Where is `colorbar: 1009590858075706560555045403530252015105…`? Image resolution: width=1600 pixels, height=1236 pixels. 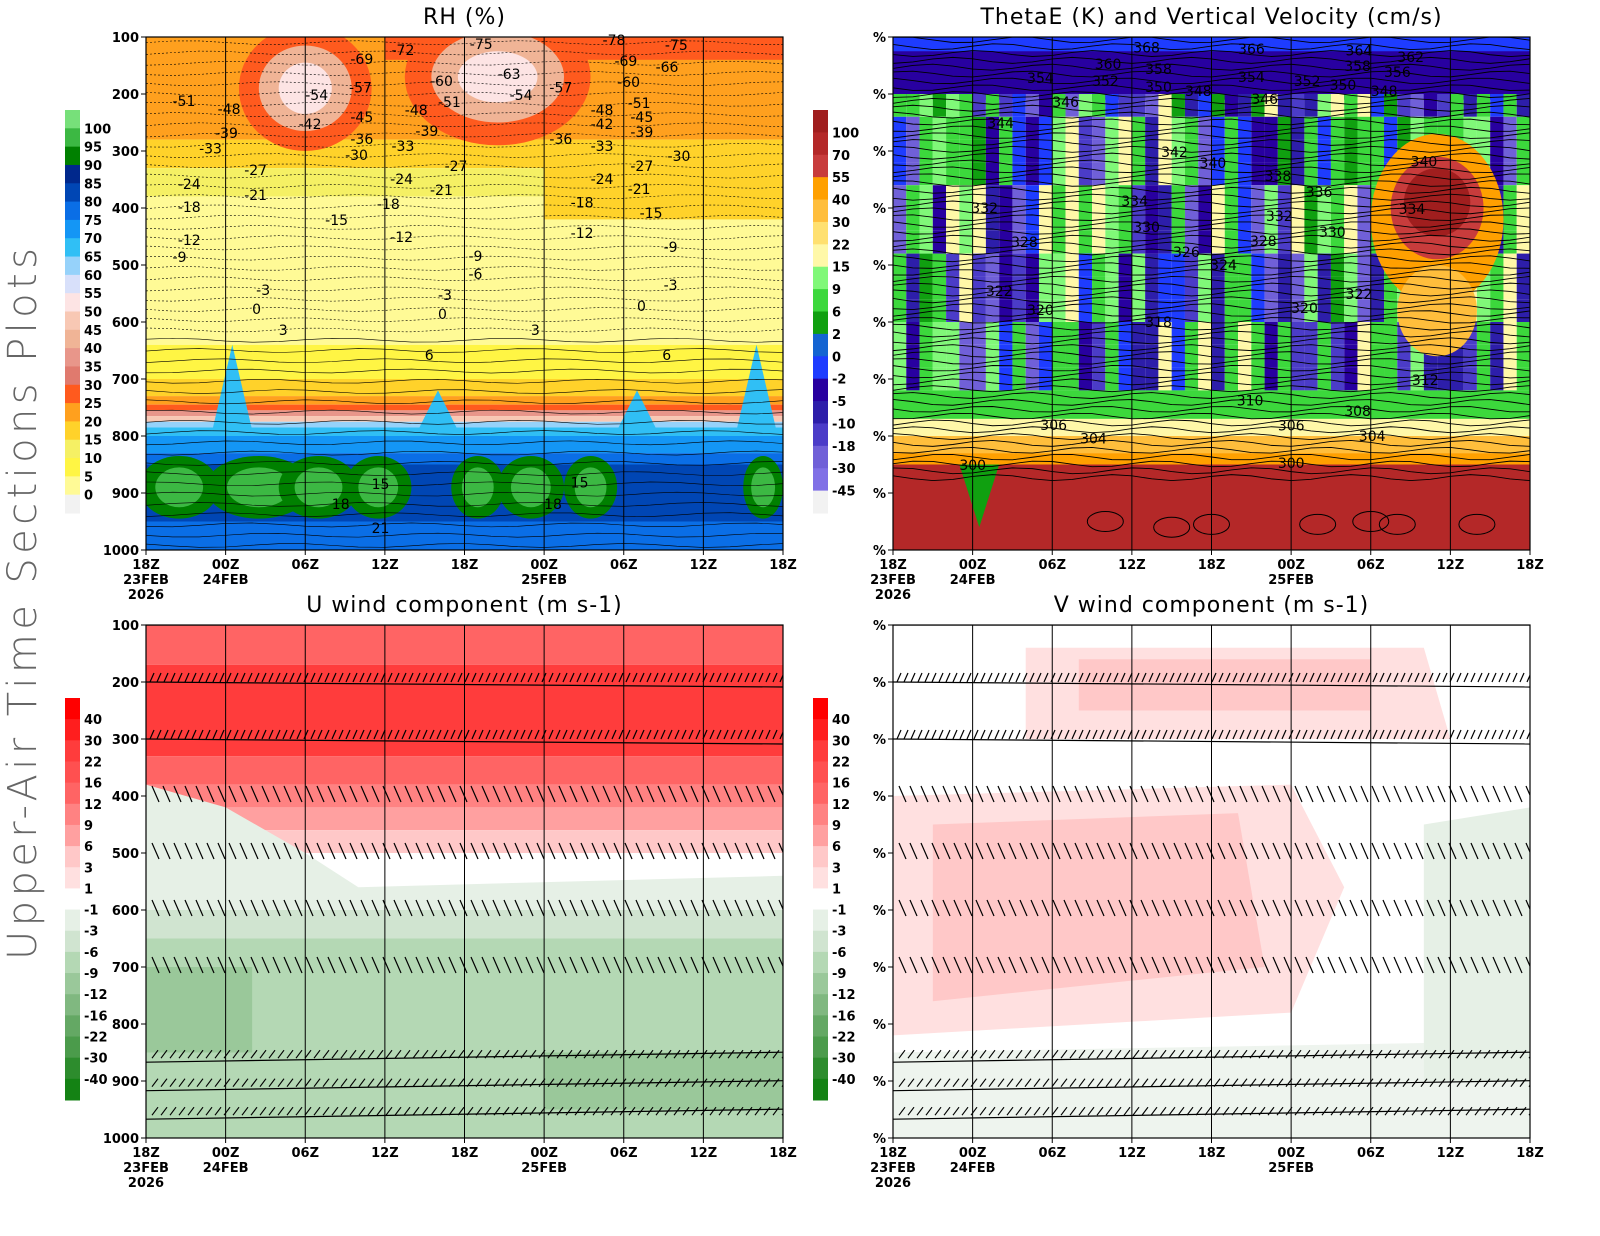
colorbar: 1009590858075706560555045403530252015105… is located at coordinates (88, 312).